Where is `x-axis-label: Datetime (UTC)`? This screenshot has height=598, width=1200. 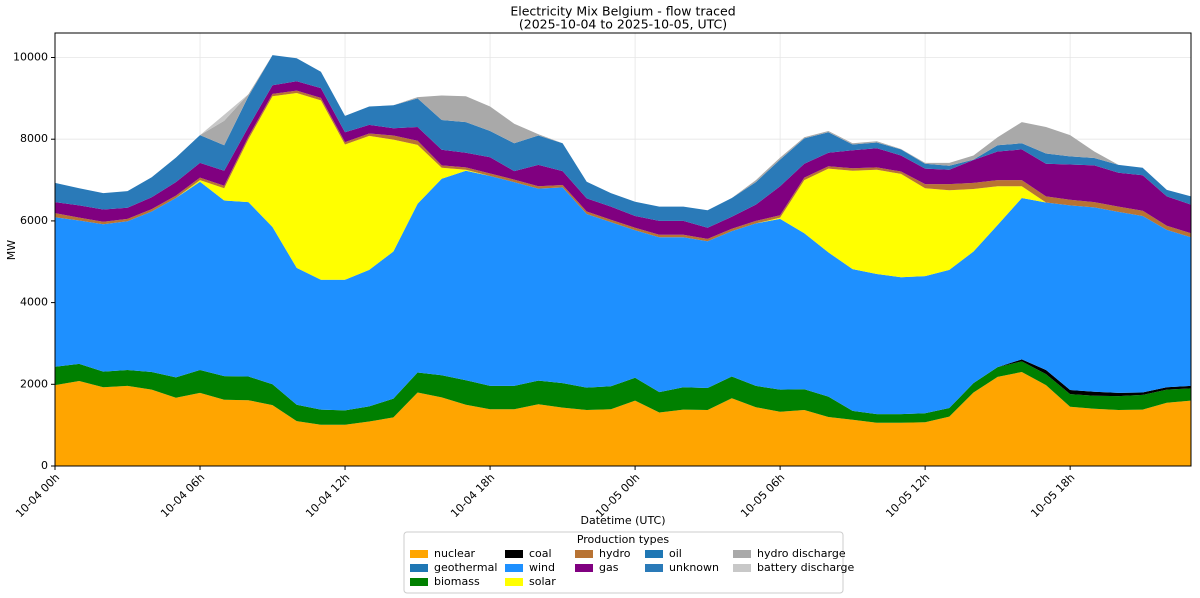 x-axis-label: Datetime (UTC) is located at coordinates (622, 520).